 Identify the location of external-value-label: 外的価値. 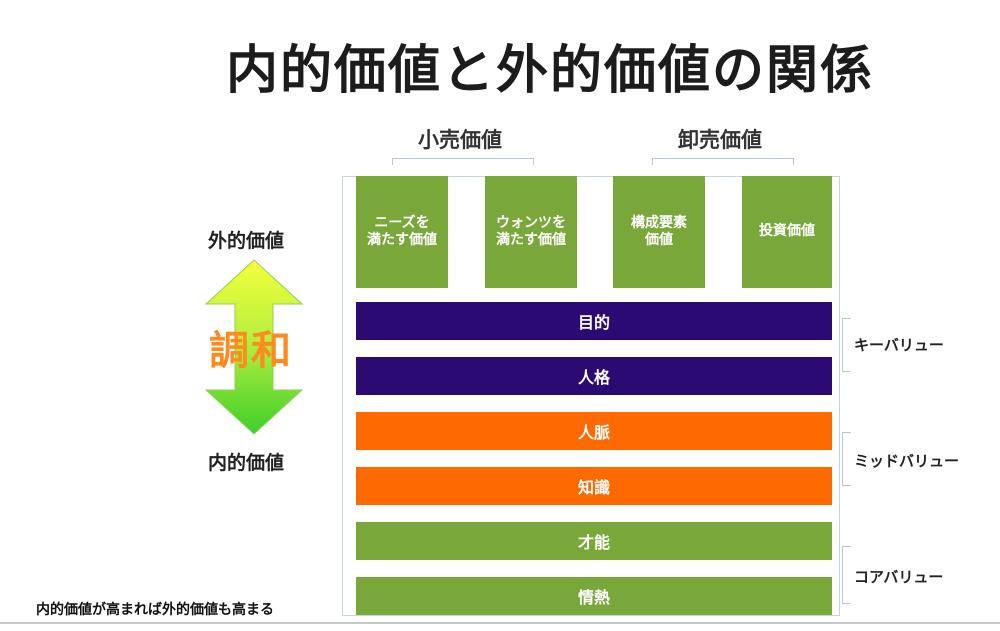
(246, 241).